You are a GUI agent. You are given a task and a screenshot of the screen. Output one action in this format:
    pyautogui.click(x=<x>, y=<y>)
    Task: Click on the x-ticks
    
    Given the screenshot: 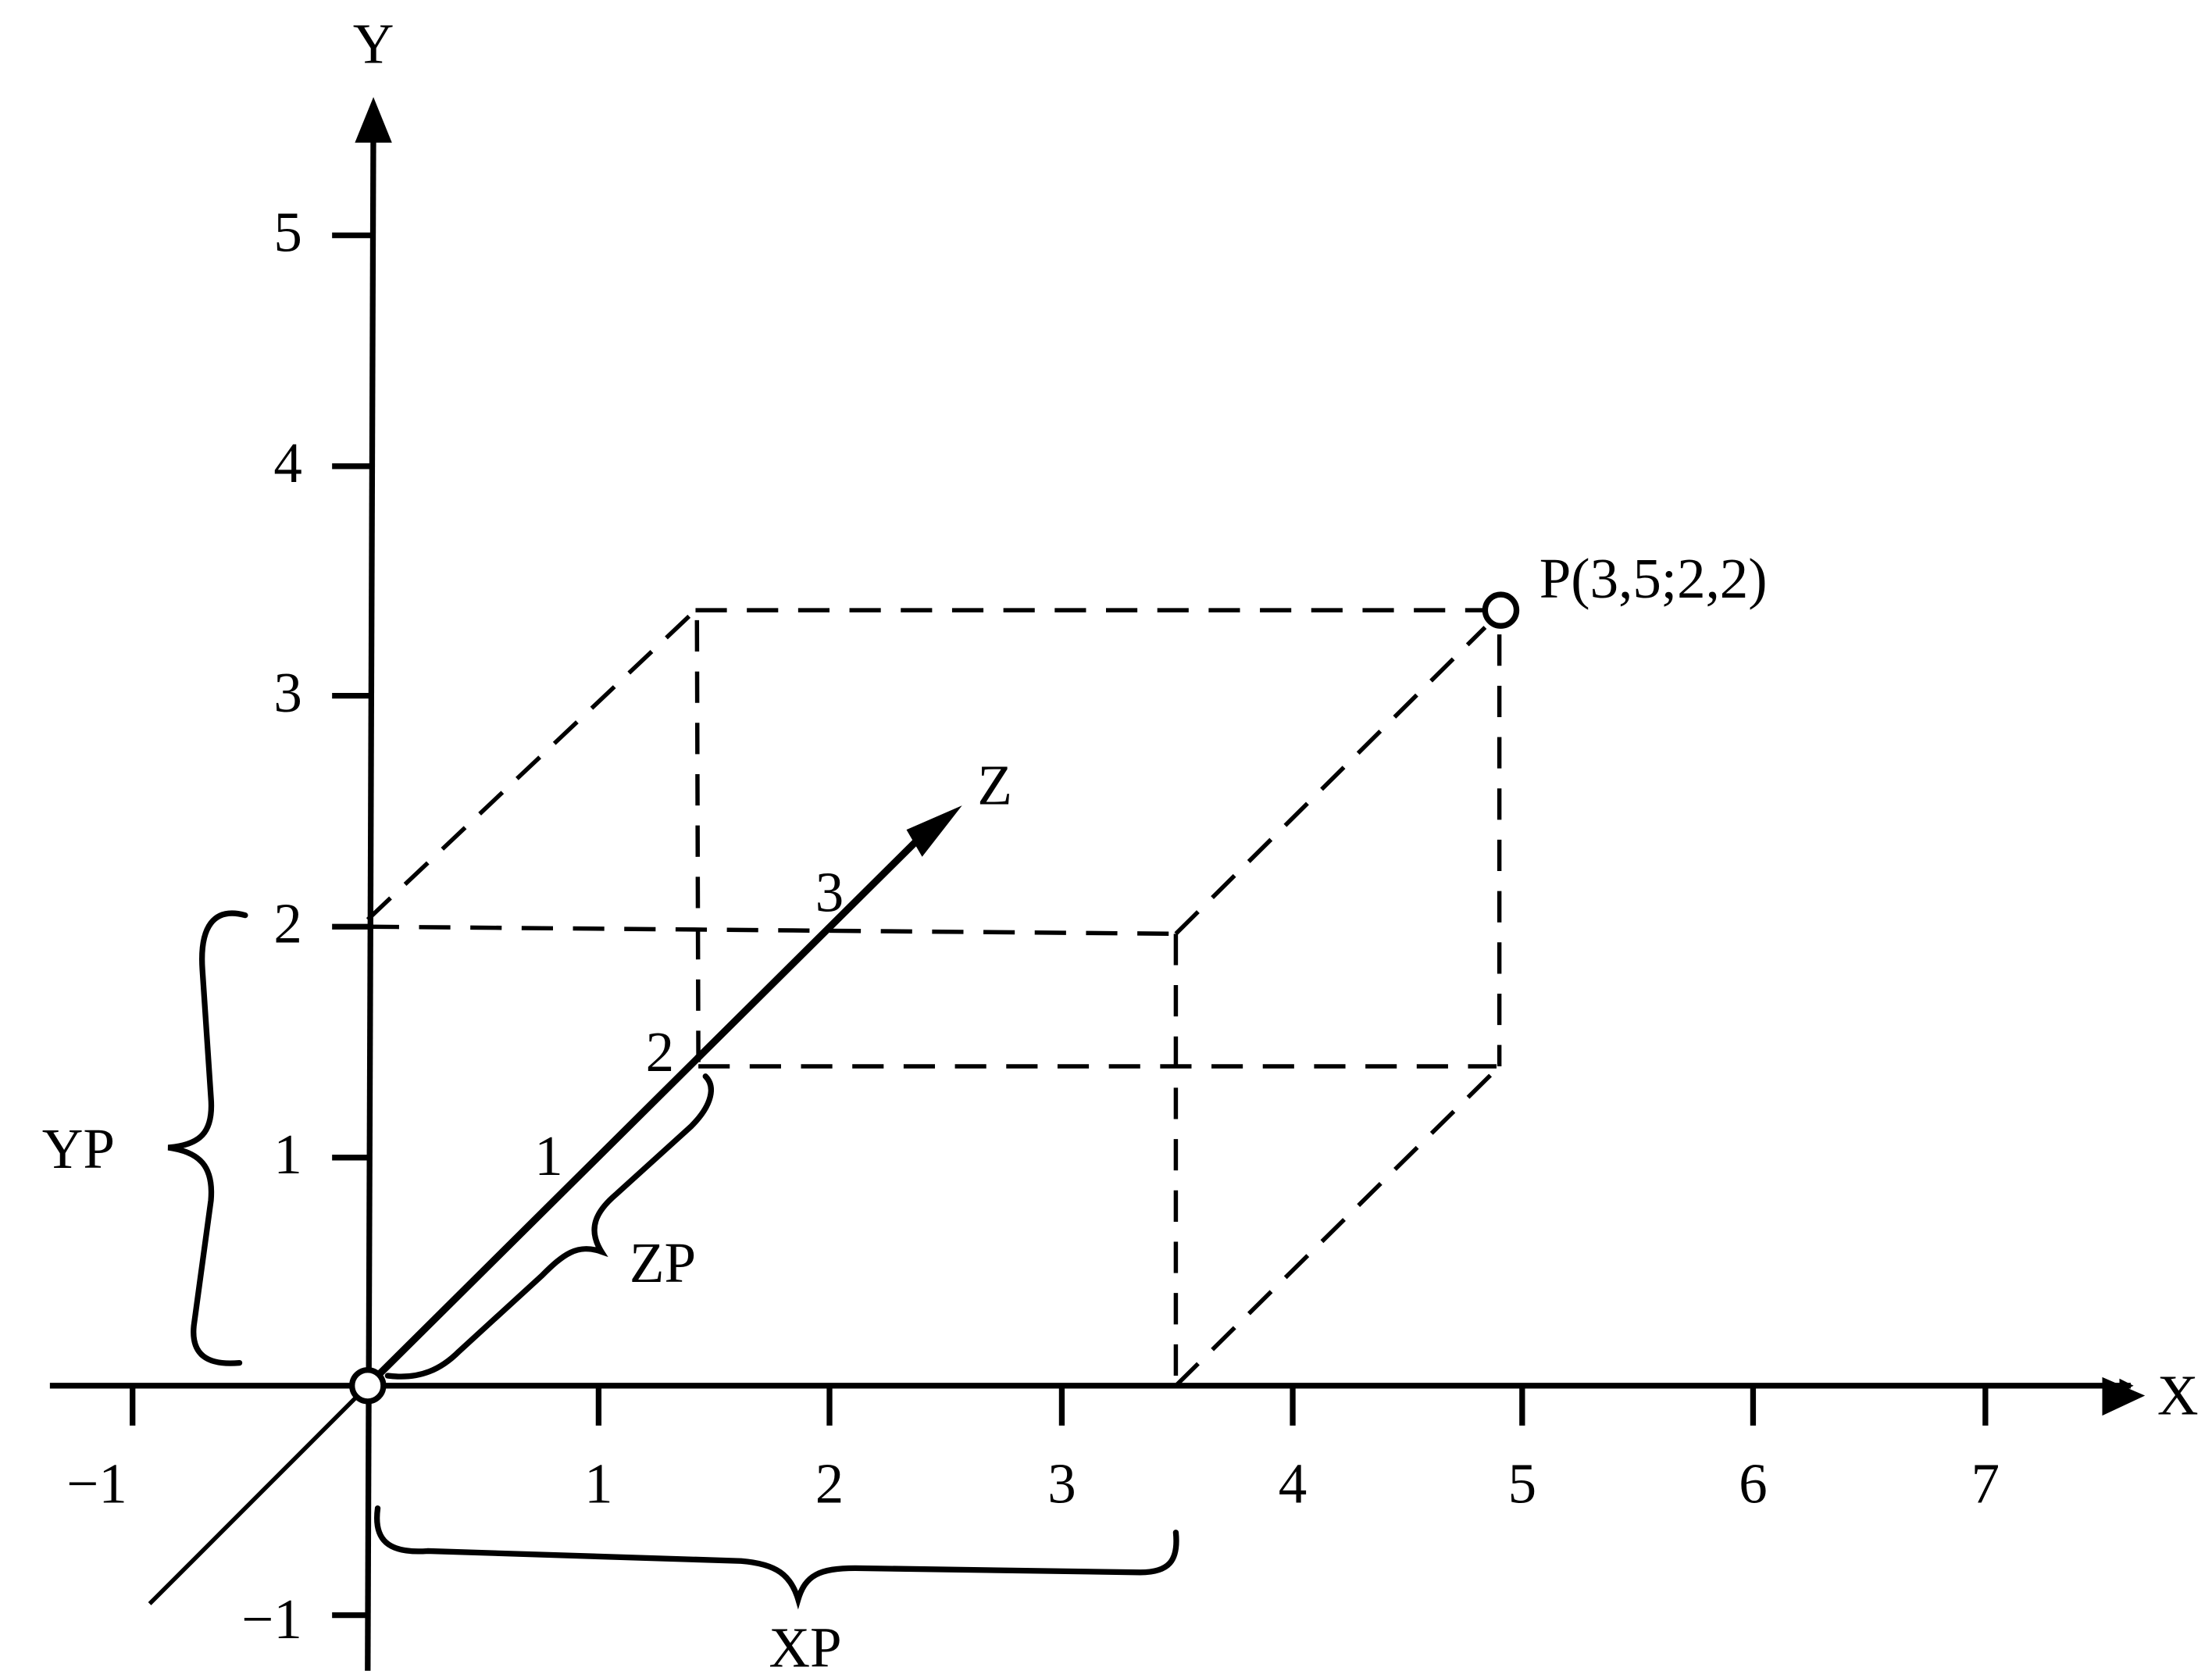 What is the action you would take?
    pyautogui.click(x=1059, y=1405)
    